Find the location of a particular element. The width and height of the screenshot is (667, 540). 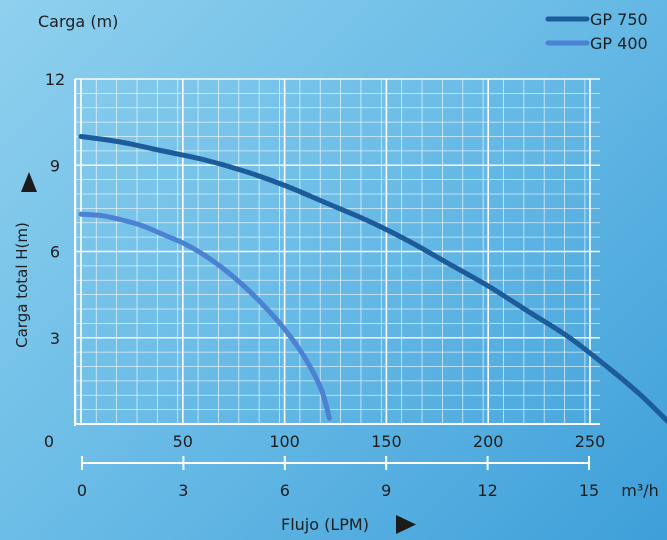

x-origin-label: 0 is located at coordinates (49, 441).